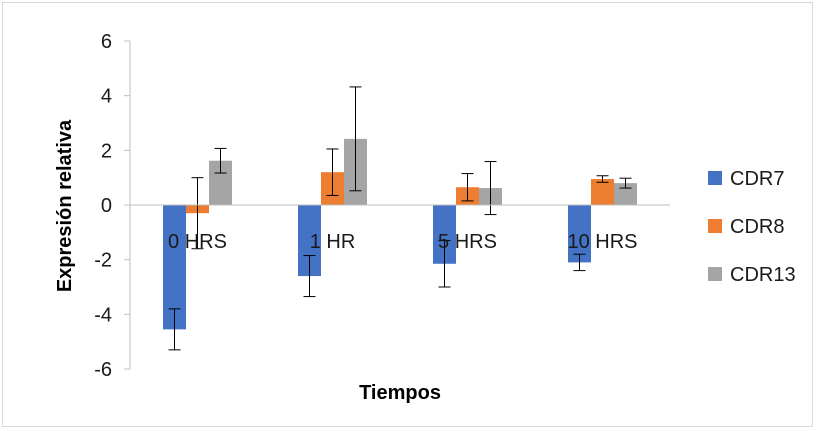 This screenshot has width=817, height=431. Describe the element at coordinates (197, 242) in the screenshot. I see `x-tick-label: 0 HRS` at that location.